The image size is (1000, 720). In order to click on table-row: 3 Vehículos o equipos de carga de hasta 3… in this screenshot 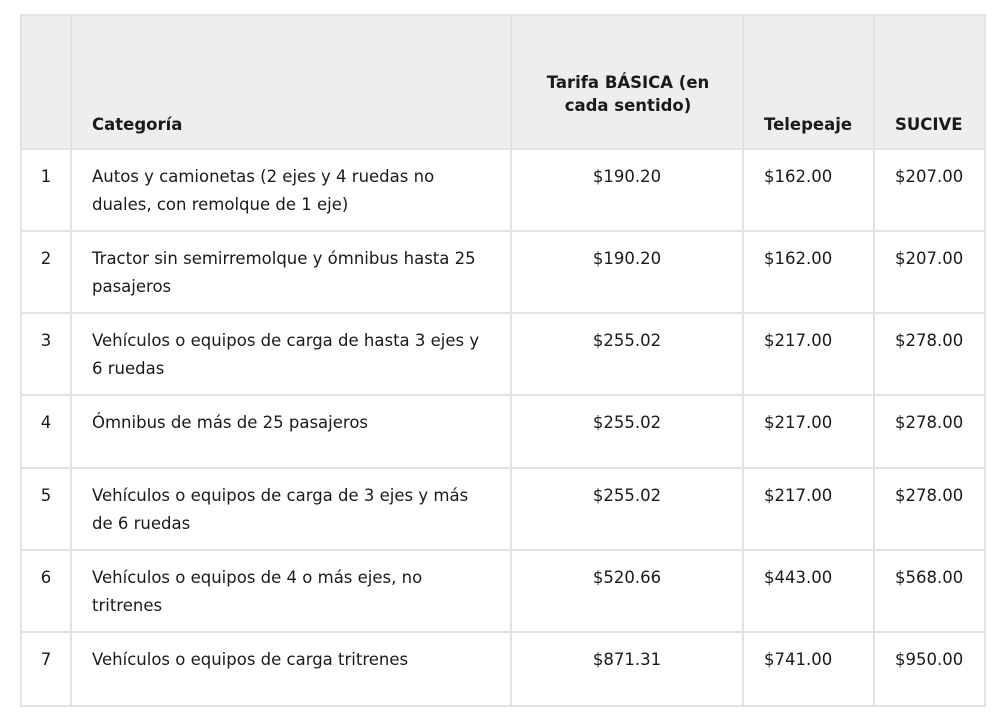, I will do `click(503, 354)`.